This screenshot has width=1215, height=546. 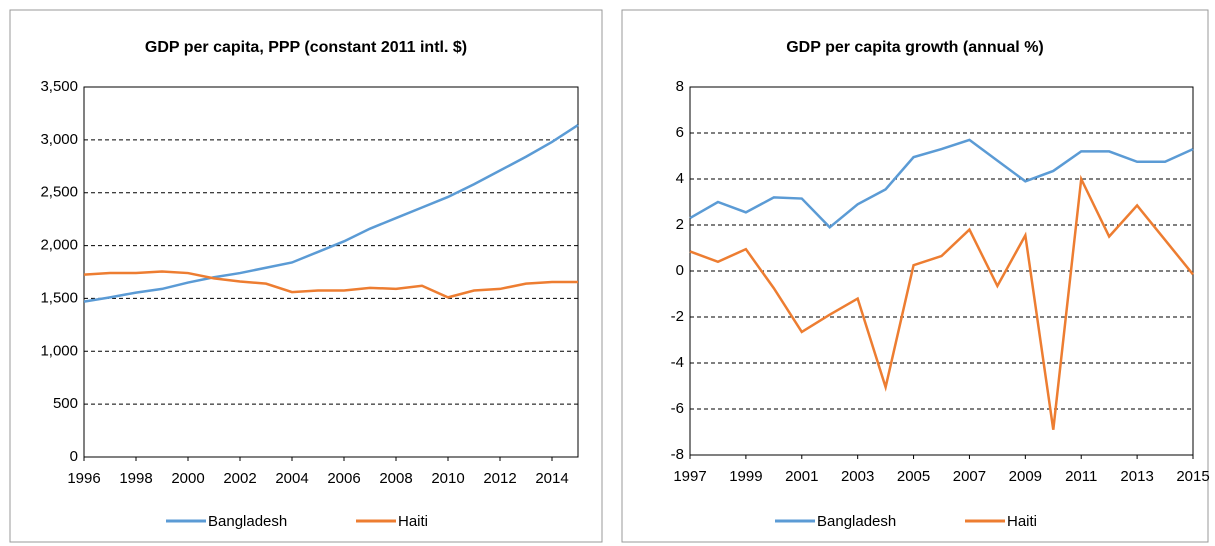 I want to click on y-tick-label: -8, so click(x=677, y=454).